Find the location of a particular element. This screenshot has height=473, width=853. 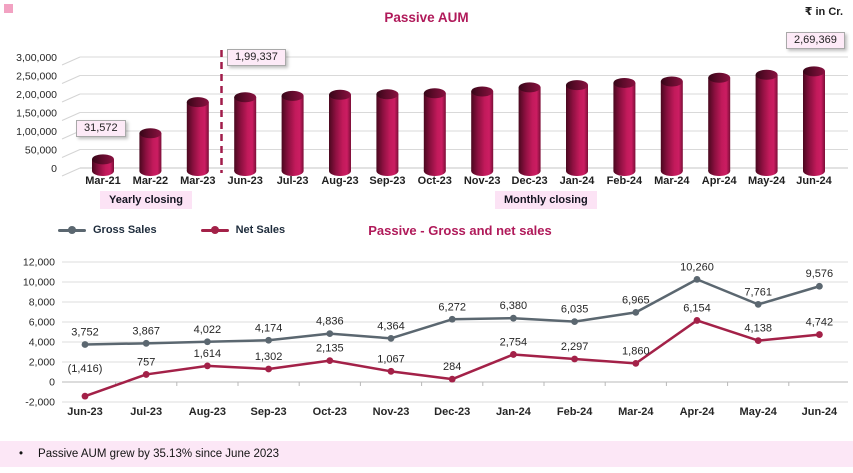

svg-text: 3,867 is located at coordinates (146, 331).